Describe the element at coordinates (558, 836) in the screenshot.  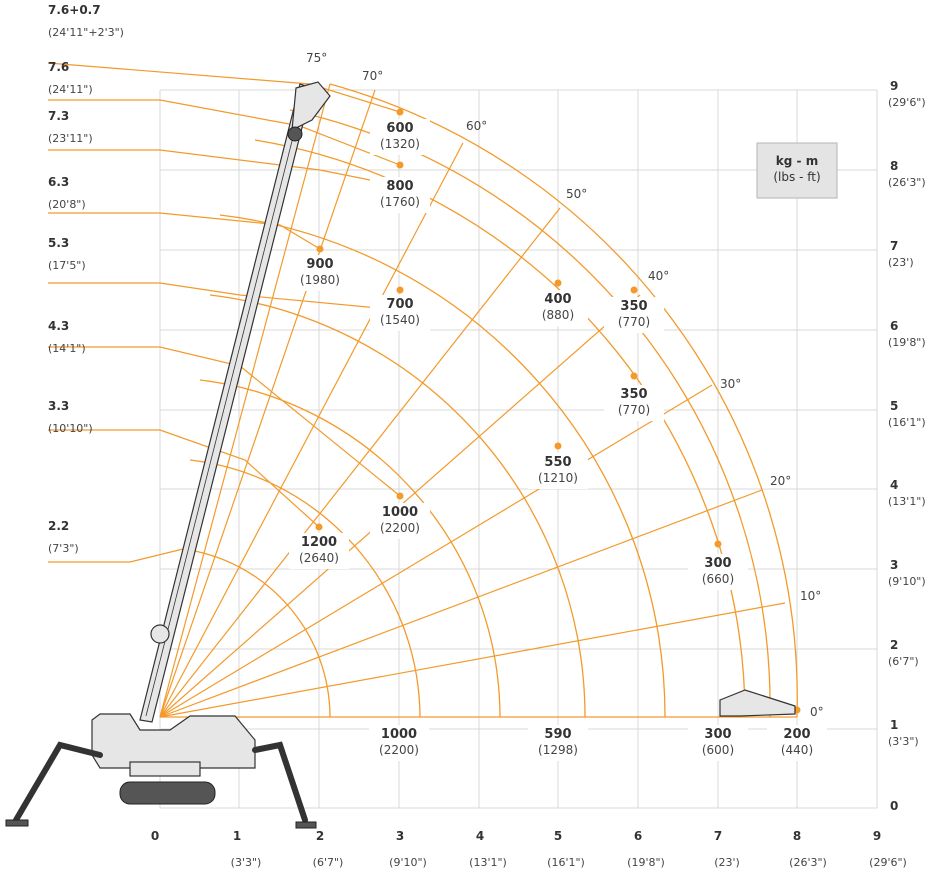
I see `x-tick-m: 5` at that location.